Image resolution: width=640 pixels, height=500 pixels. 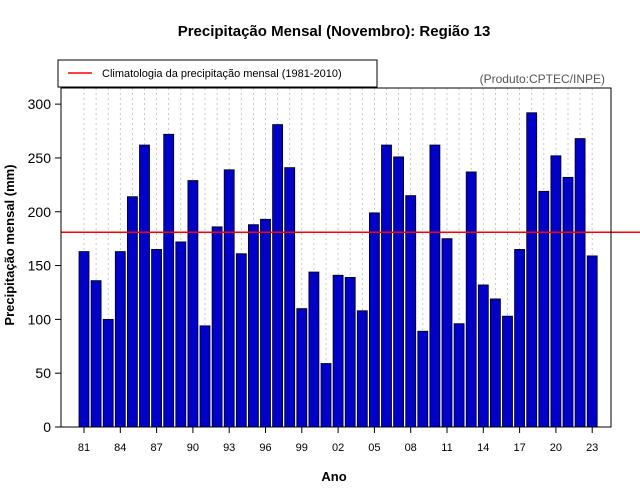 What do you see at coordinates (193, 448) in the screenshot?
I see `x-tick-label: 90` at bounding box center [193, 448].